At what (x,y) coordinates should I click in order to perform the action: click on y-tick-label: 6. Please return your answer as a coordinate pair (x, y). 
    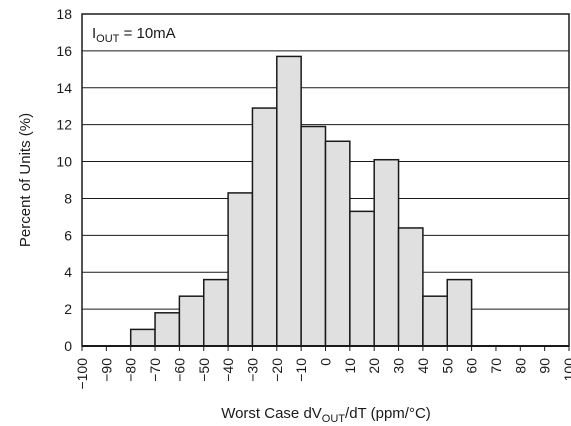
    Looking at the image, I should click on (68, 235).